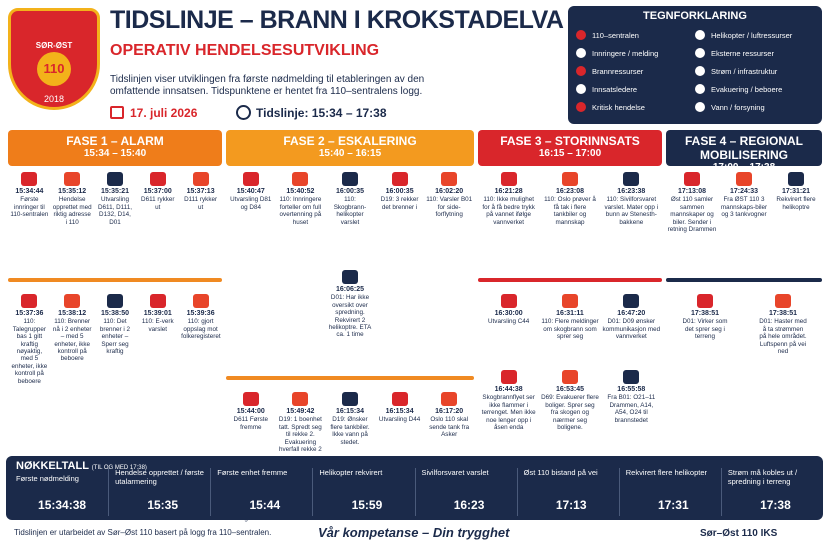 Image resolution: width=829 pixels, height=552 pixels. Describe the element at coordinates (469, 505) in the screenshot. I see `key-time: 16:23` at that location.